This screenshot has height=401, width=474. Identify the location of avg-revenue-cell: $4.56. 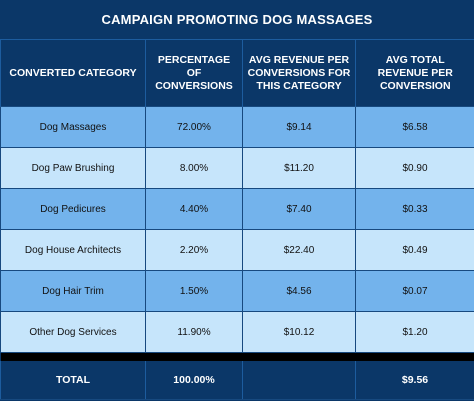
(299, 291).